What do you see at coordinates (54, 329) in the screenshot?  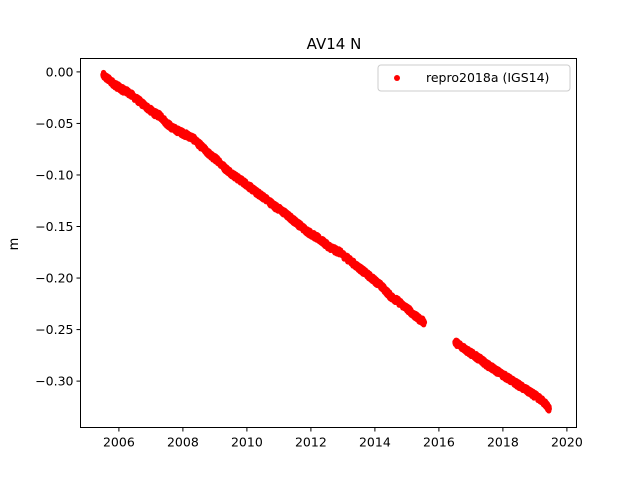 I see `y-tick-label: −0.25` at bounding box center [54, 329].